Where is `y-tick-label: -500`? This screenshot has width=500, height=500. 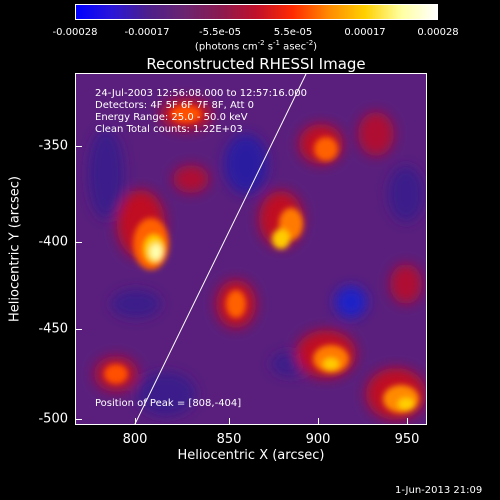
y-tick-label: -500 is located at coordinates (53, 419).